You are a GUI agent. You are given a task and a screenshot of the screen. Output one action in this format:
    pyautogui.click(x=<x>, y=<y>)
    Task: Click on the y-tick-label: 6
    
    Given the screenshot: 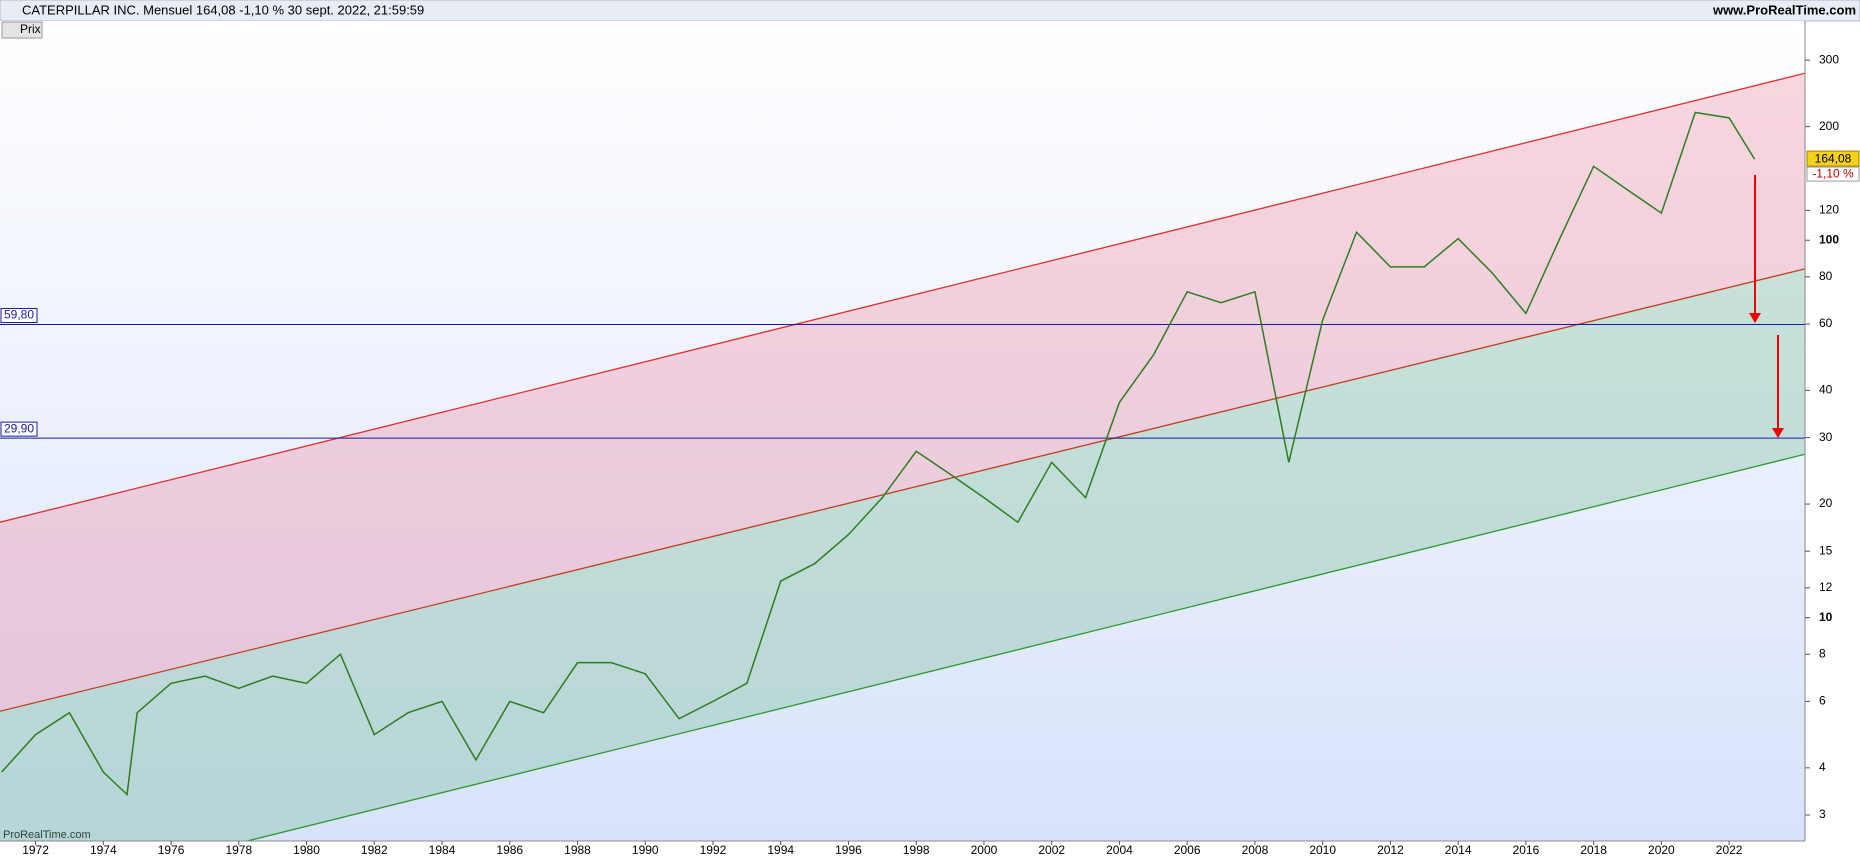 What is the action you would take?
    pyautogui.click(x=1822, y=701)
    